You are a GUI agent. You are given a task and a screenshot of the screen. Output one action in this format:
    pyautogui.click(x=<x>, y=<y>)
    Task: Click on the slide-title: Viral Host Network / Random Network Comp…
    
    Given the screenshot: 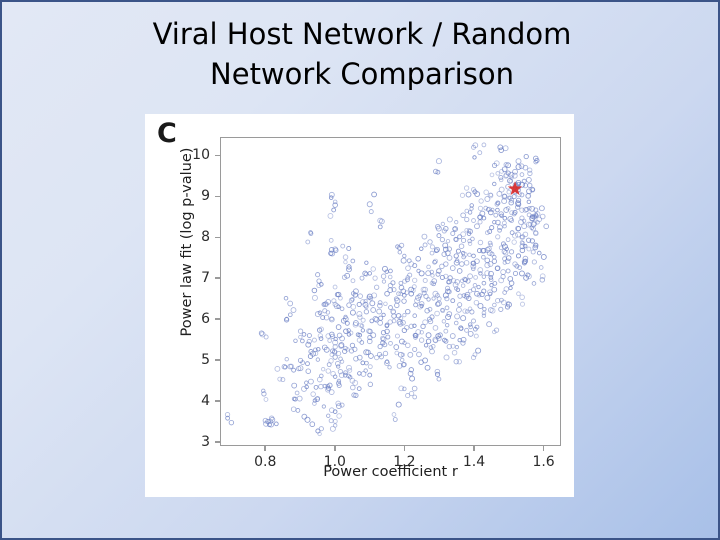 What is the action you would take?
    pyautogui.click(x=362, y=54)
    